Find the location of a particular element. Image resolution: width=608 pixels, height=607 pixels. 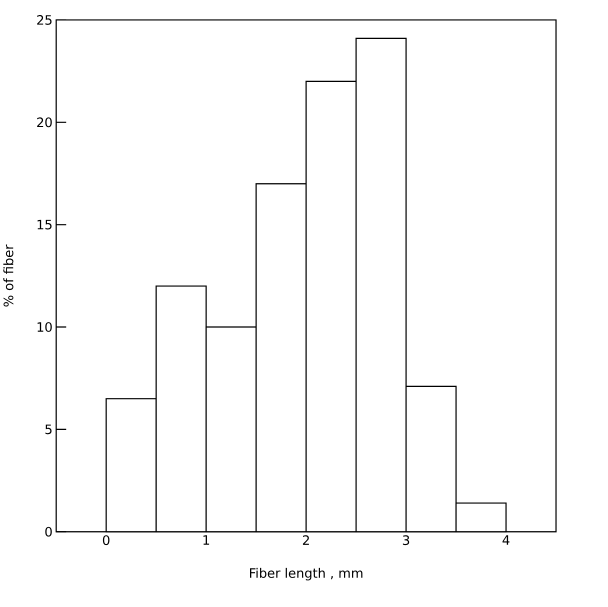

y-tick-label: 20 is located at coordinates (44, 123).